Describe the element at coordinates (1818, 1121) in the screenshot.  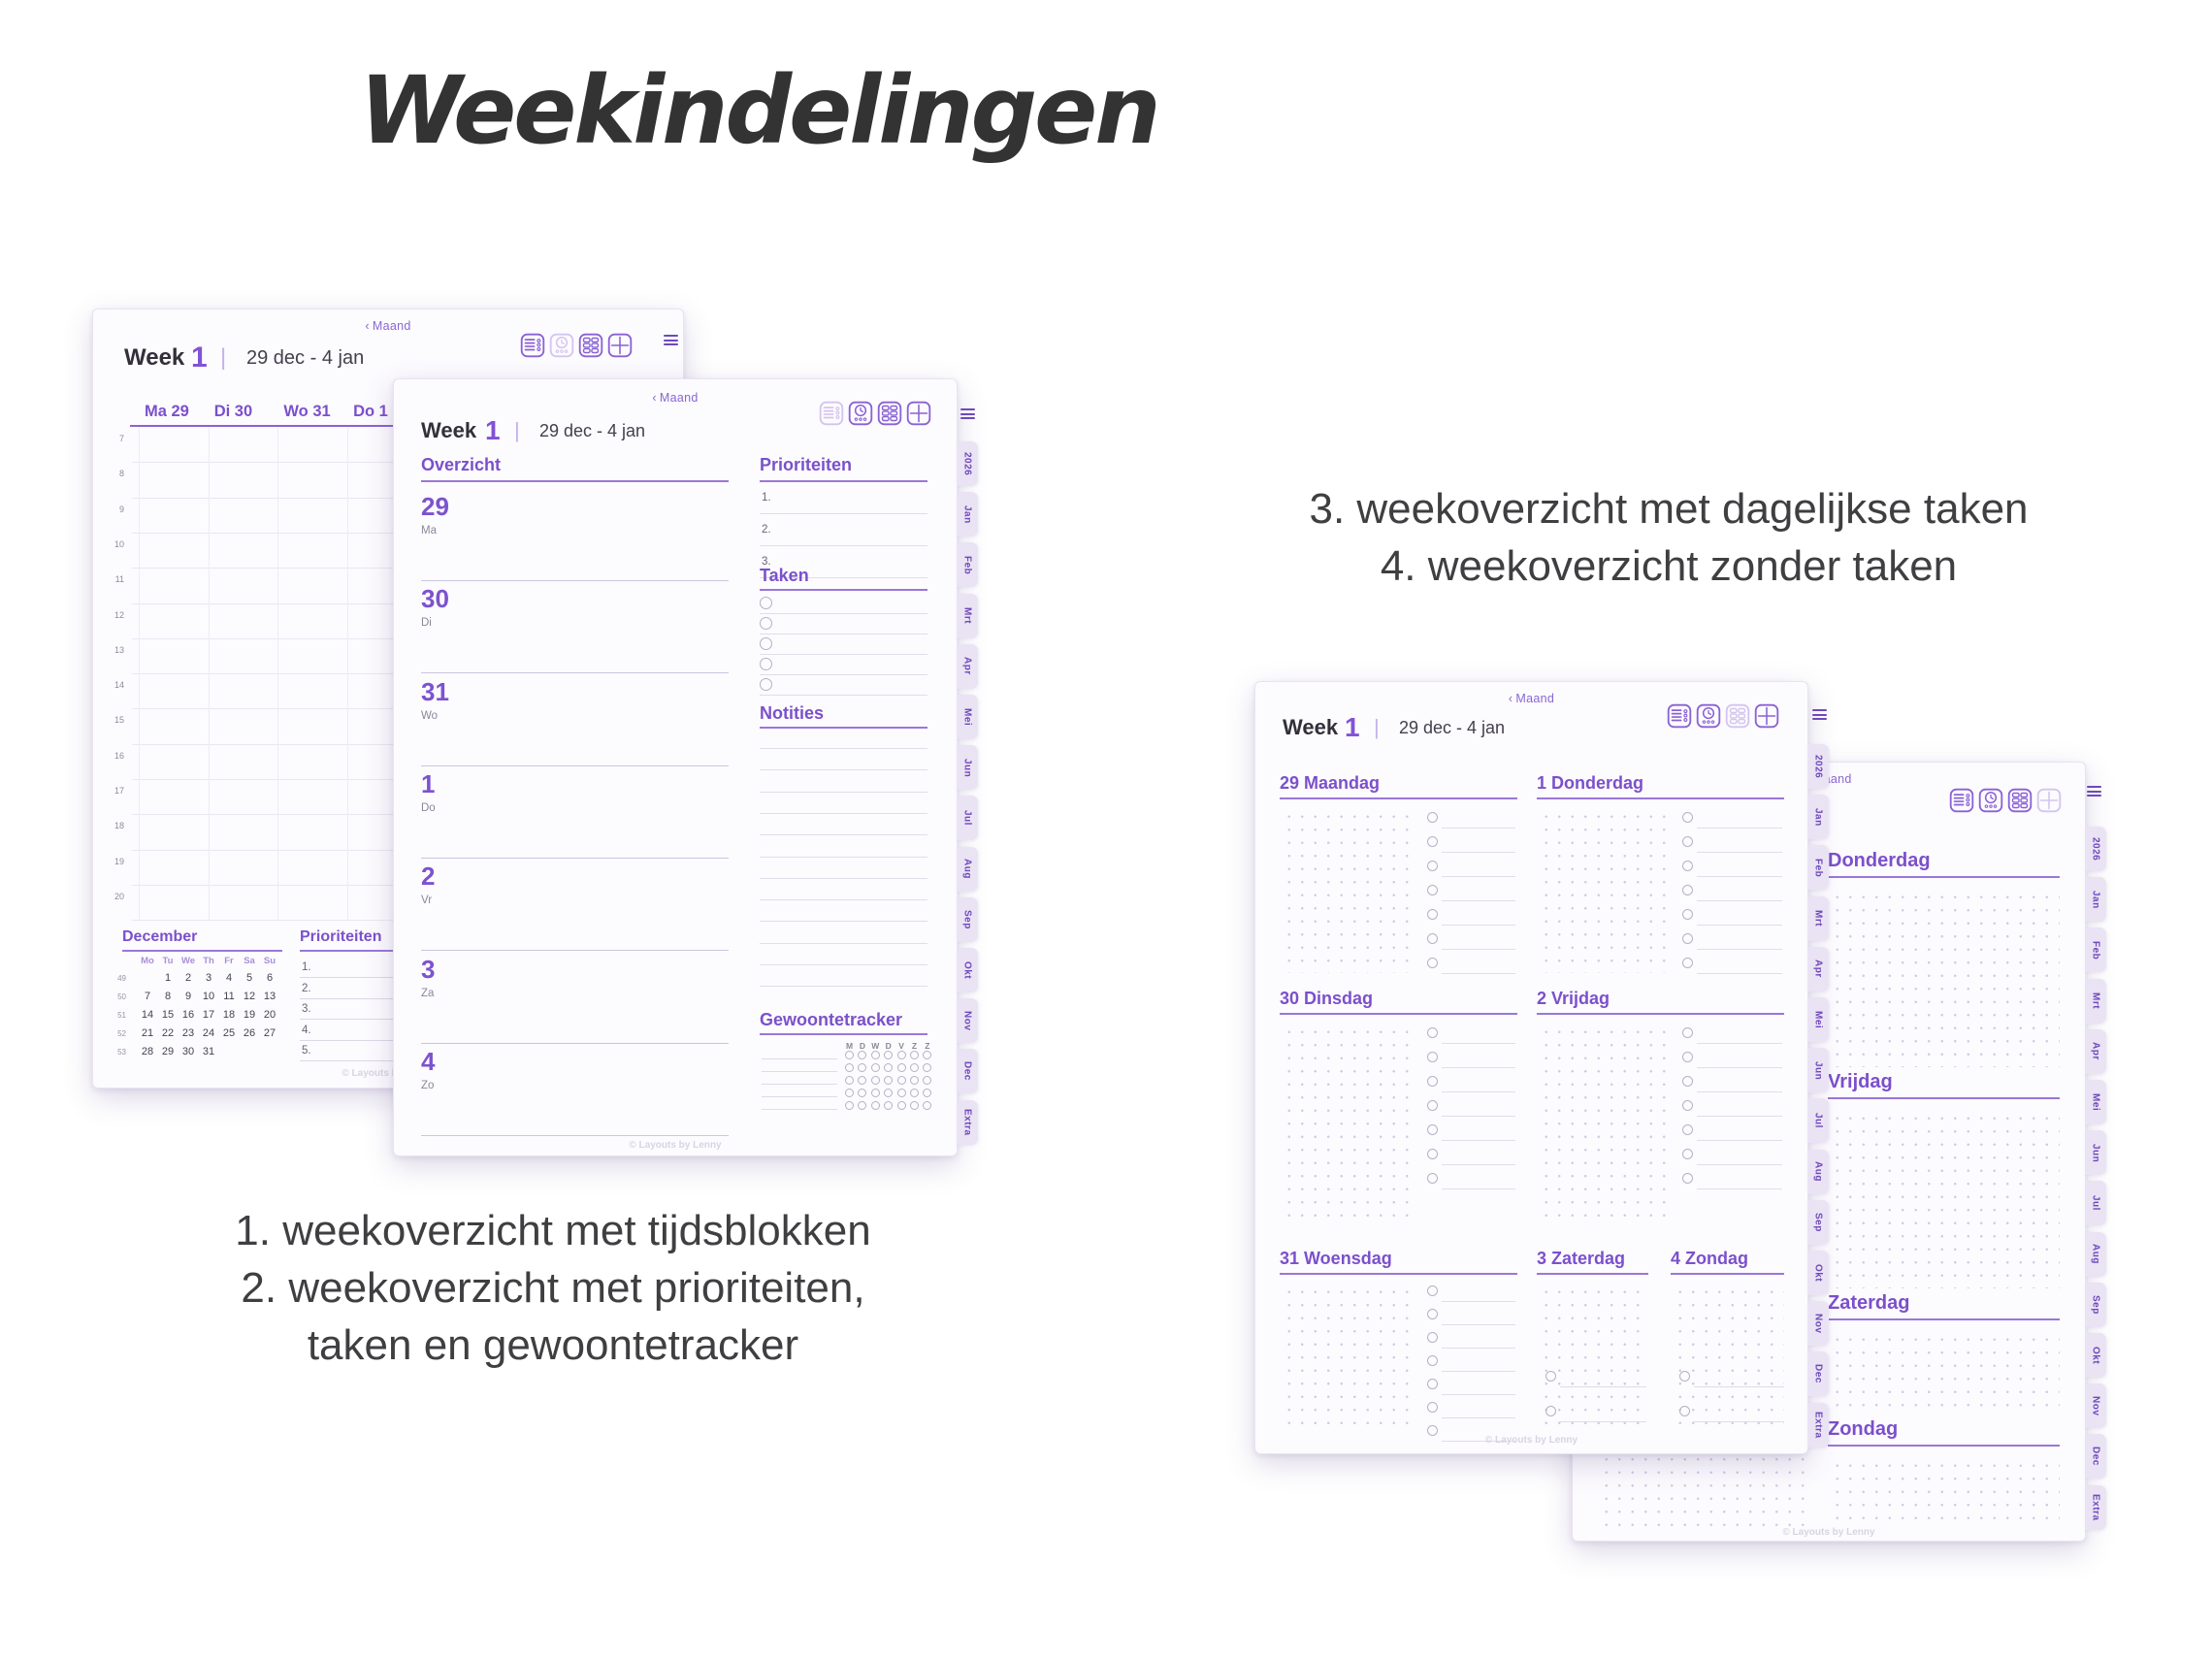
I see `tab-jul: Jul` at that location.